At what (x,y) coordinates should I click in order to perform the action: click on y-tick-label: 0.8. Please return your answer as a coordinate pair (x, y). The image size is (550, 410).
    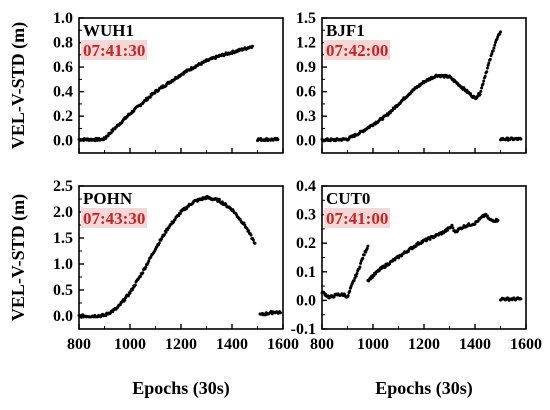
    Looking at the image, I should click on (63, 43).